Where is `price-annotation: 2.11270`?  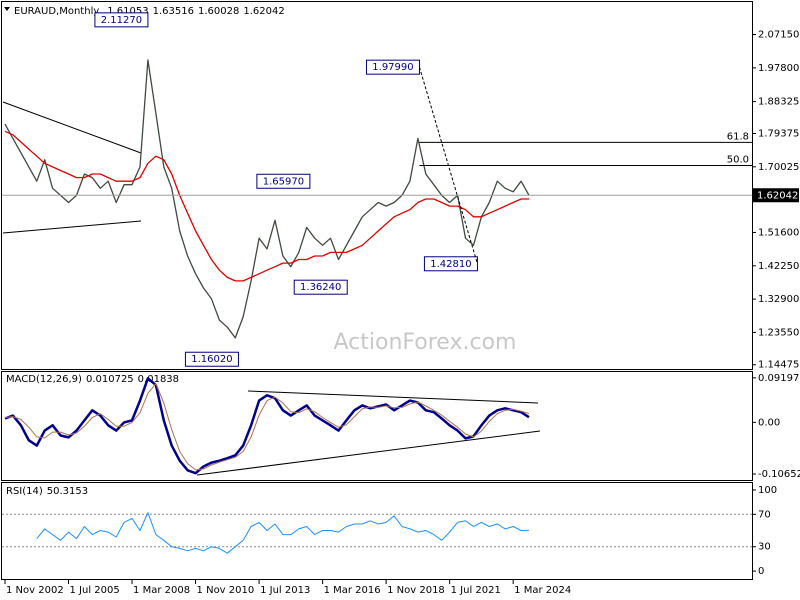
price-annotation: 2.11270 is located at coordinates (121, 20).